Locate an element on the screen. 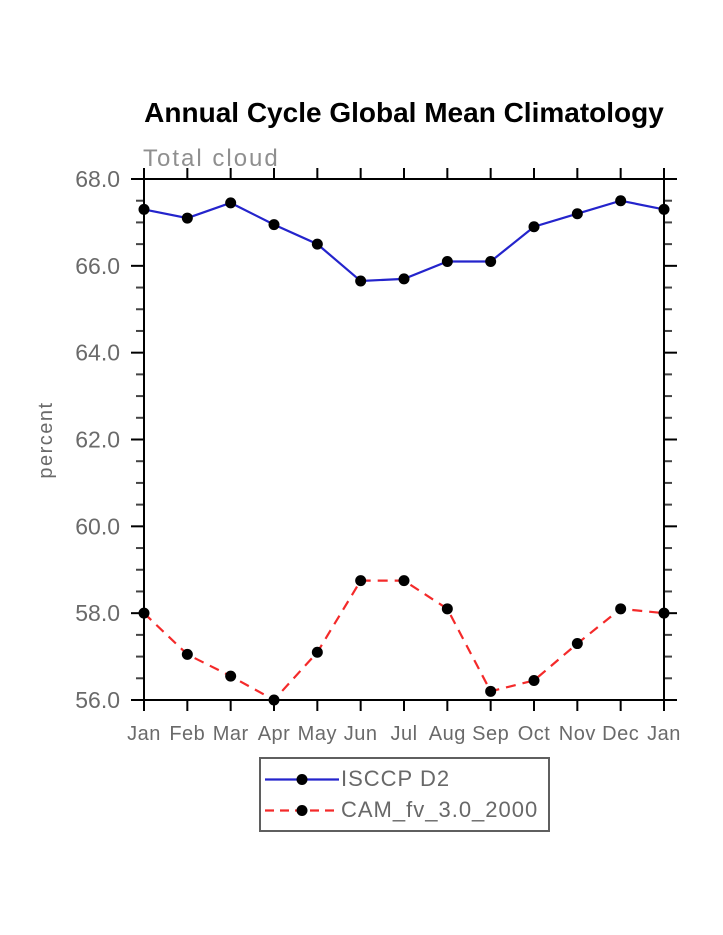 This screenshot has height=935, width=723. y-tick-label: 58.0 is located at coordinates (97, 613).